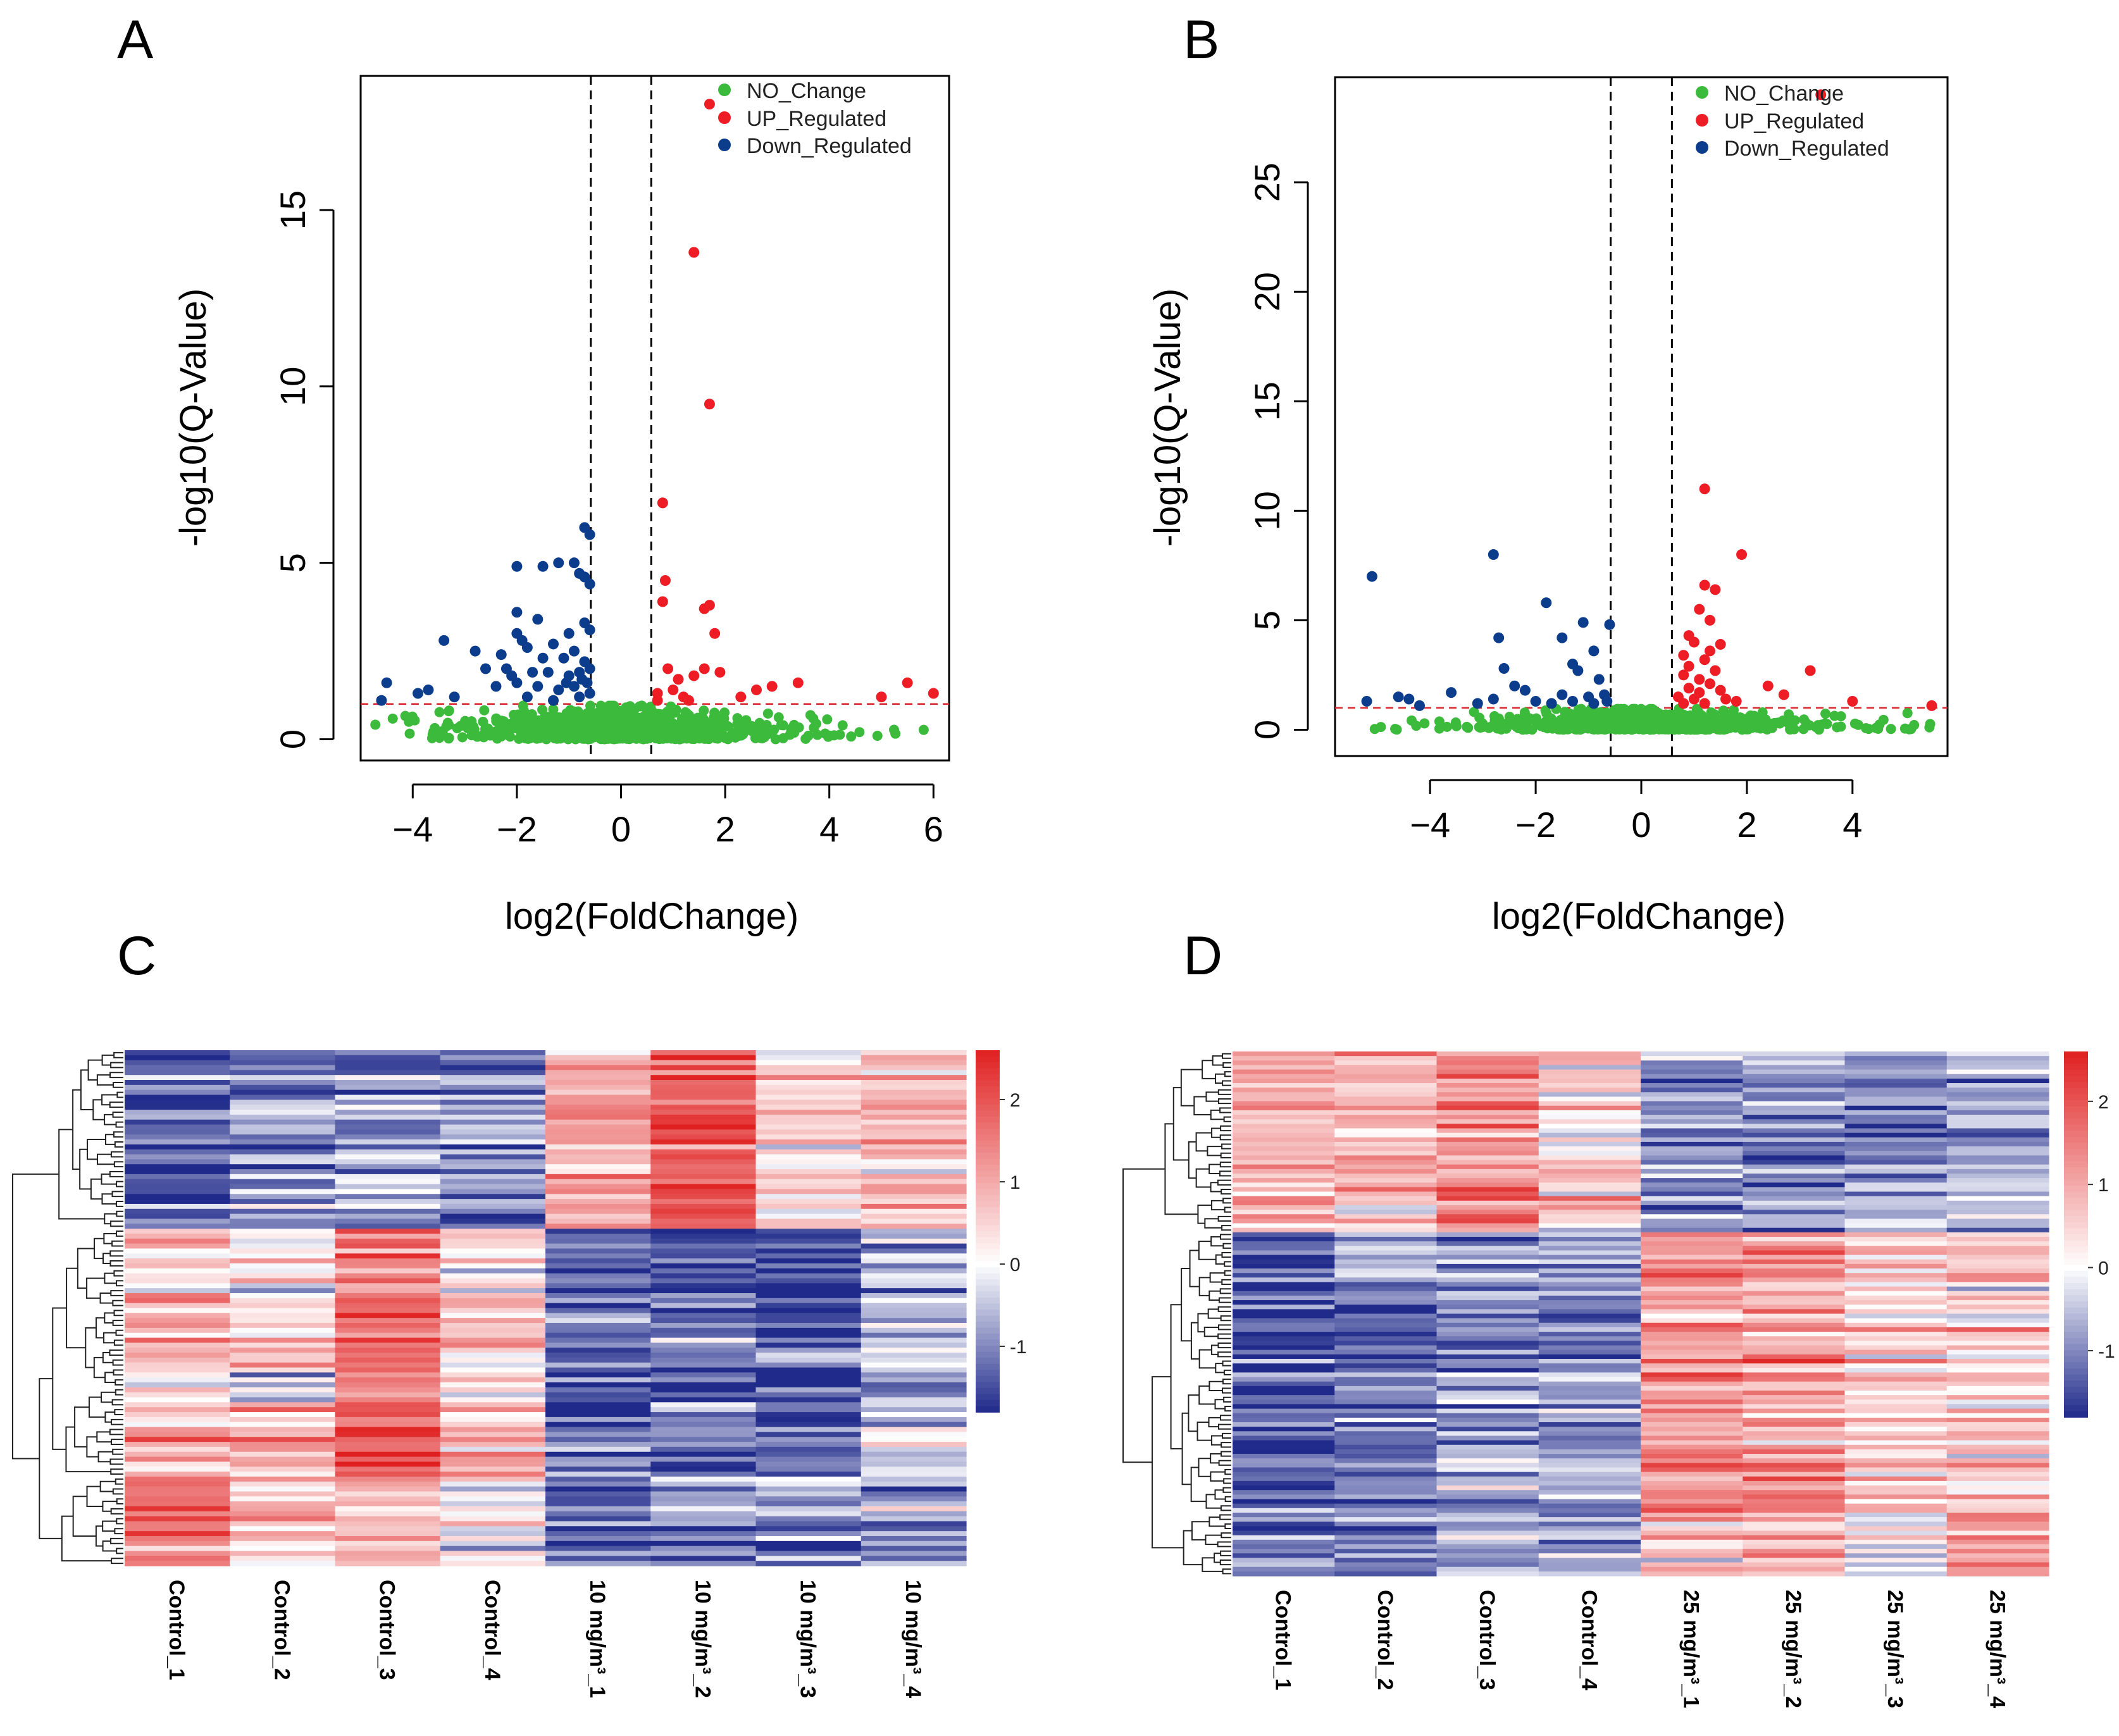 The height and width of the screenshot is (1736, 2119). I want to click on x-axis-b: −4 −2 0 2 4, so click(1636, 812).